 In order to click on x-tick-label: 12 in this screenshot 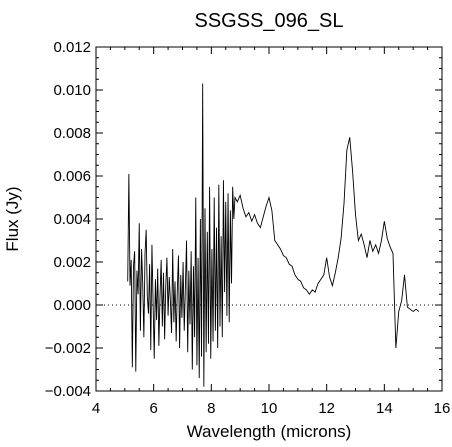, I will do `click(326, 408)`.